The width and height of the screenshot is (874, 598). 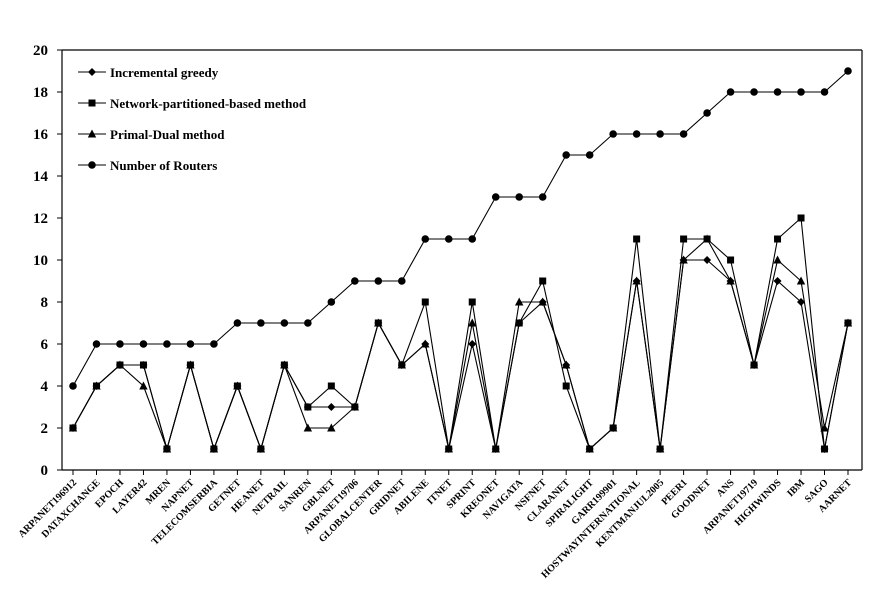 What do you see at coordinates (41, 135) in the screenshot?
I see `y-tick-label: 16` at bounding box center [41, 135].